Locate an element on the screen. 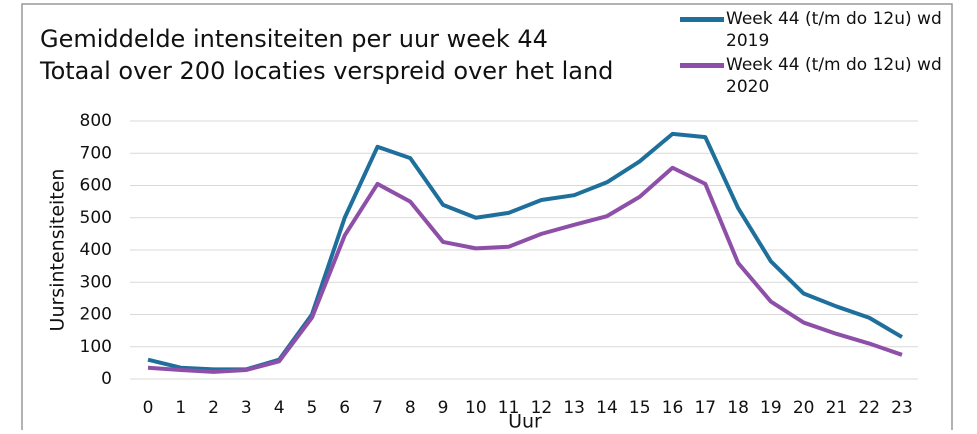 The image size is (977, 434). legend-label: Week 44 (t/m do 12u) wd 2020 is located at coordinates (834, 76).